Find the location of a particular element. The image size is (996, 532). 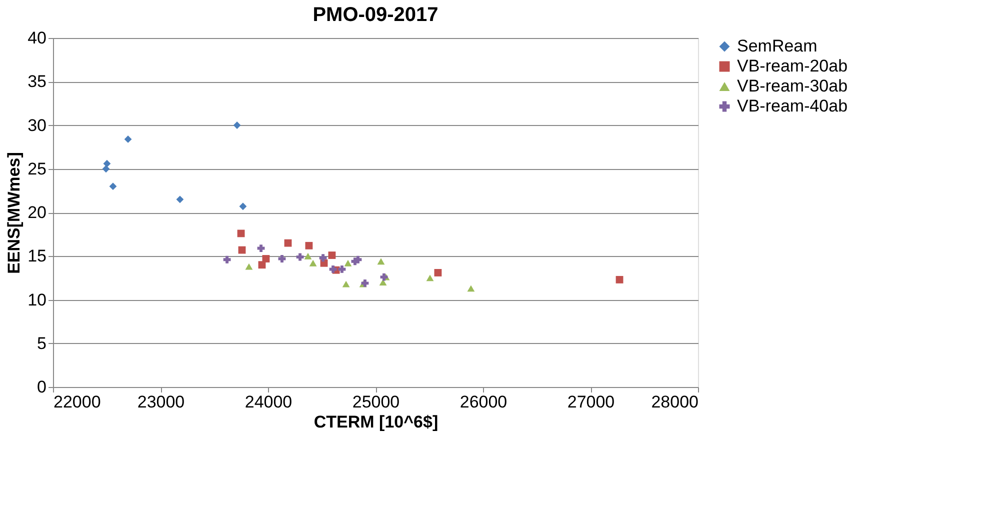

y-tick-label: 35 is located at coordinates (37, 82).